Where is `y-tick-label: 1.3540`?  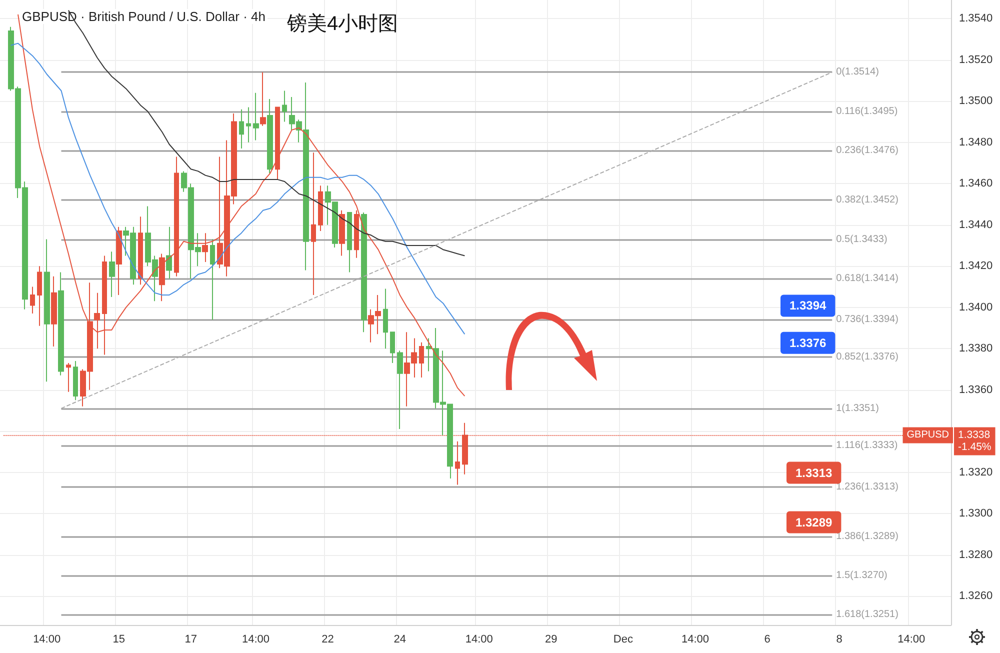 y-tick-label: 1.3540 is located at coordinates (976, 18).